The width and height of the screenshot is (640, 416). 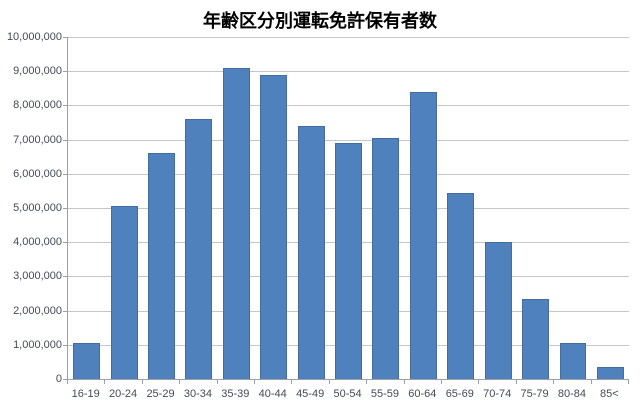 What do you see at coordinates (459, 394) in the screenshot?
I see `x-tick-label-65-69: 65-69` at bounding box center [459, 394].